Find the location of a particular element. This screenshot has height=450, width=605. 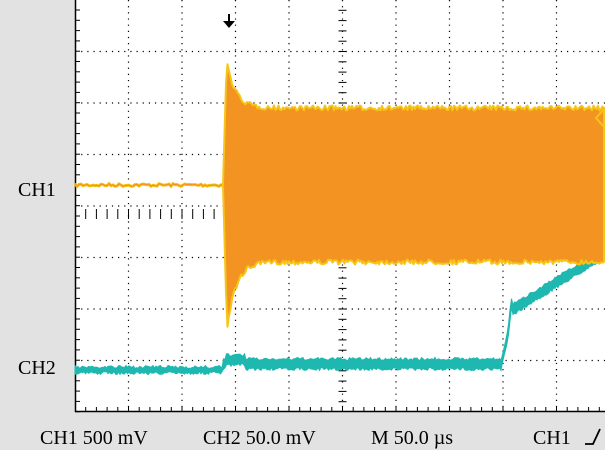

ch1-scale-readout: CH1 500 mV is located at coordinates (94, 438).